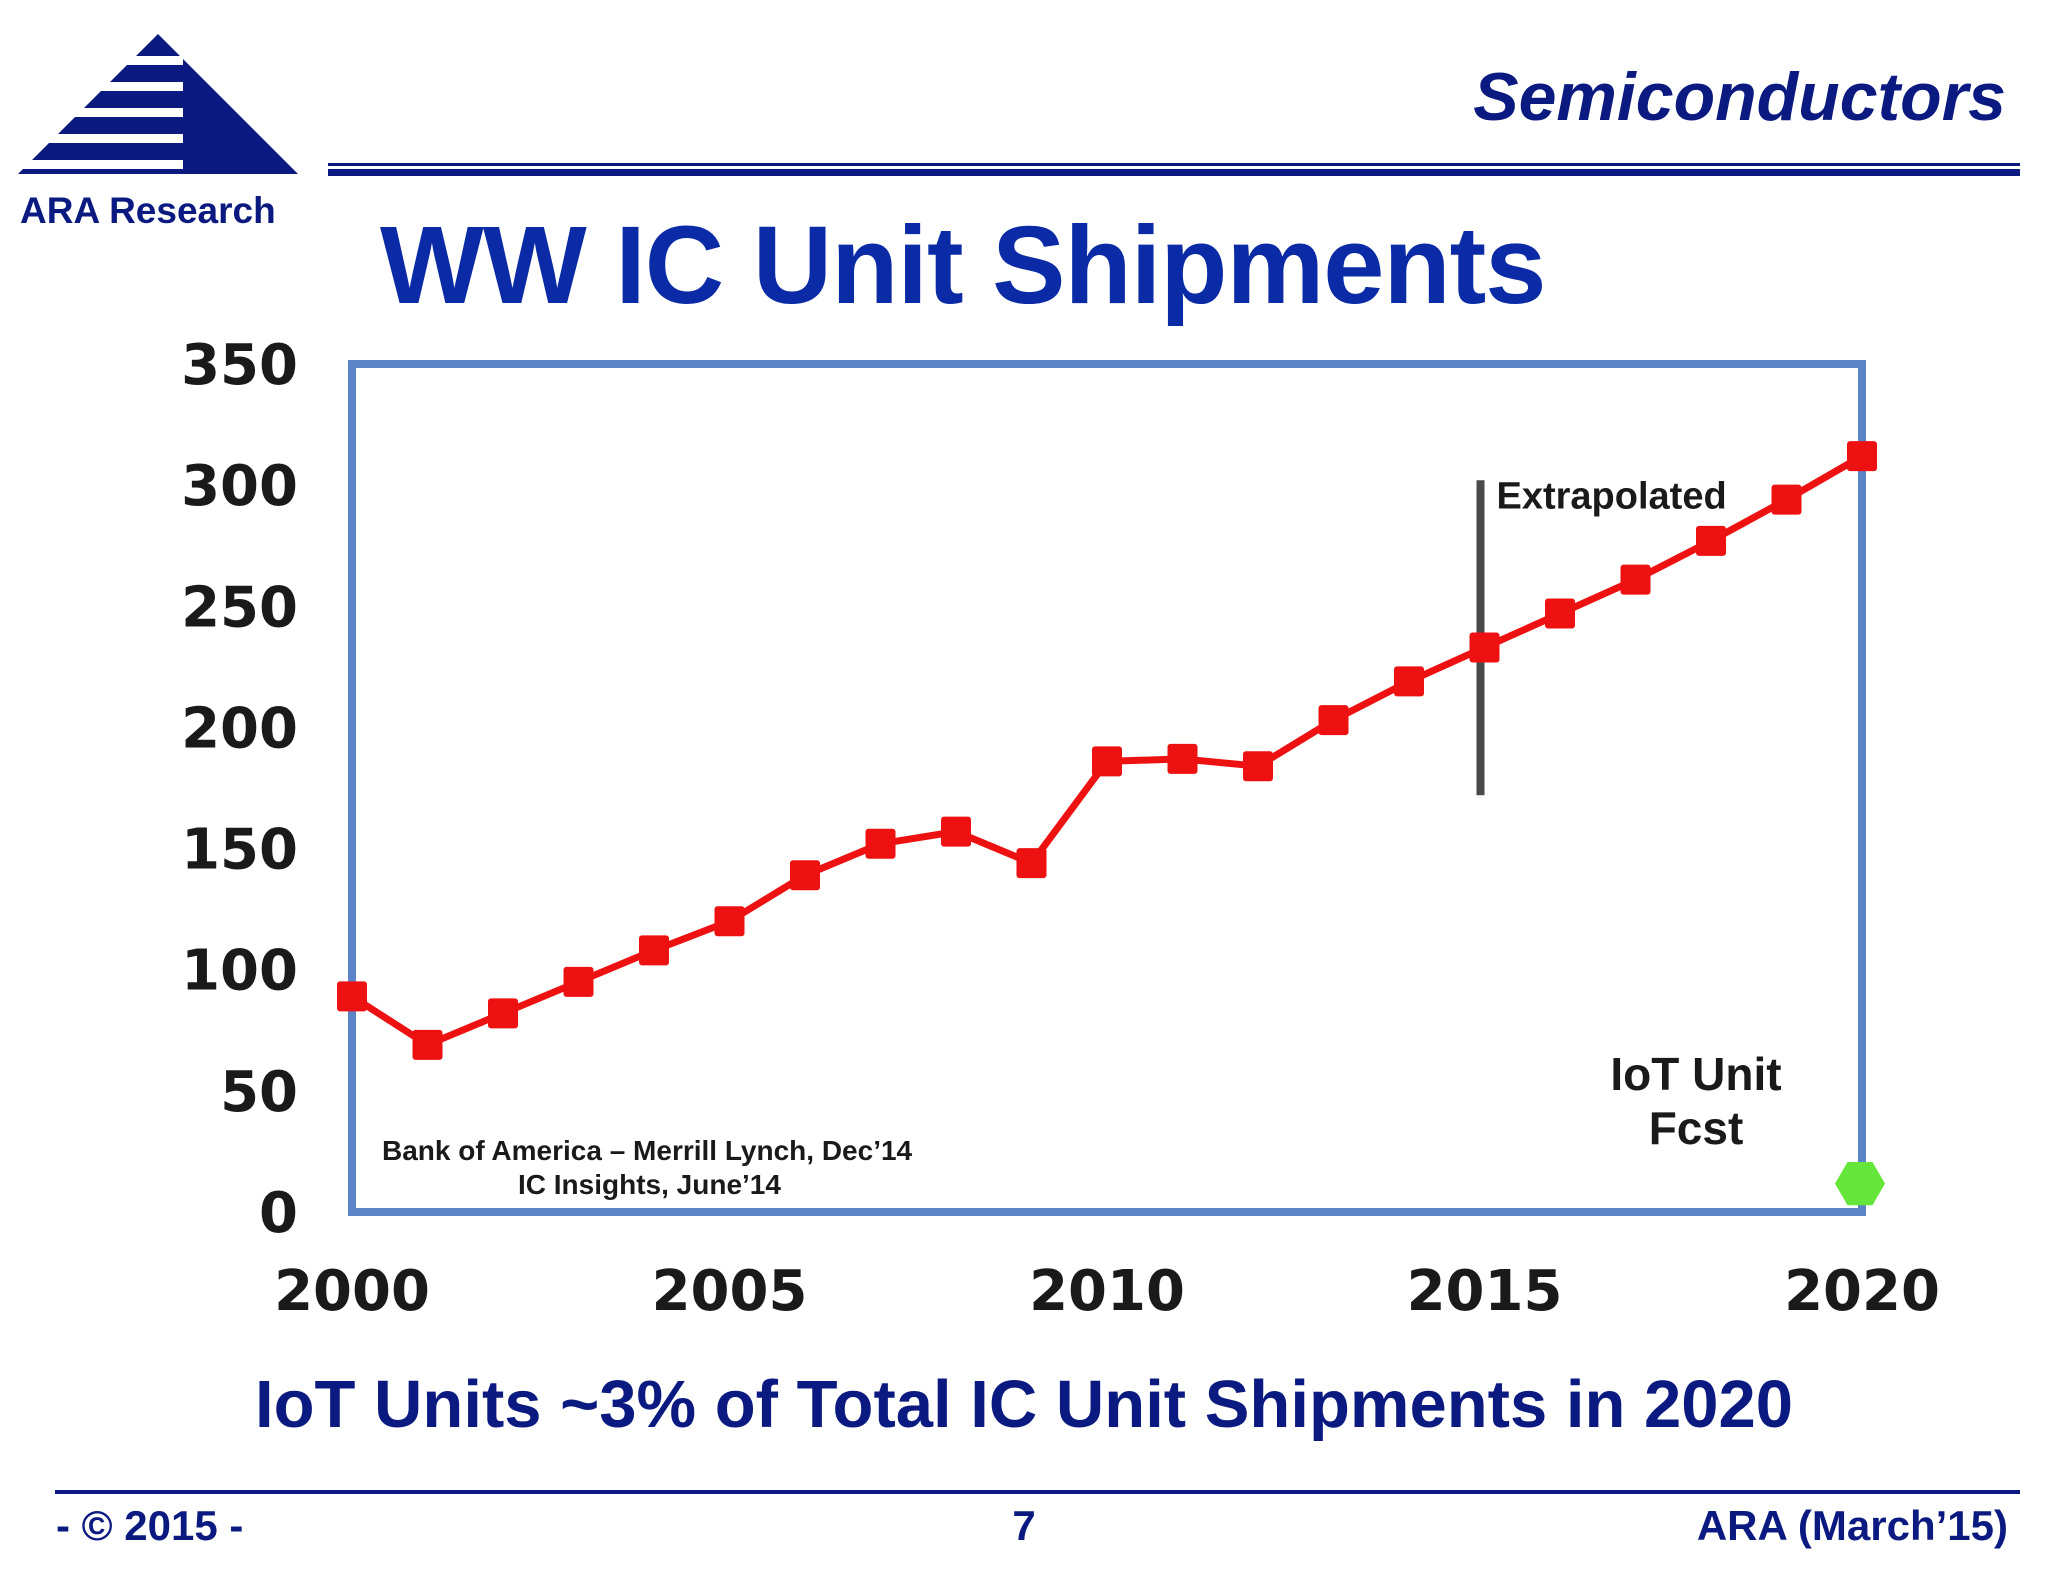  Describe the element at coordinates (963, 265) in the screenshot. I see `page-title: WW IC Unit Shipments` at that location.